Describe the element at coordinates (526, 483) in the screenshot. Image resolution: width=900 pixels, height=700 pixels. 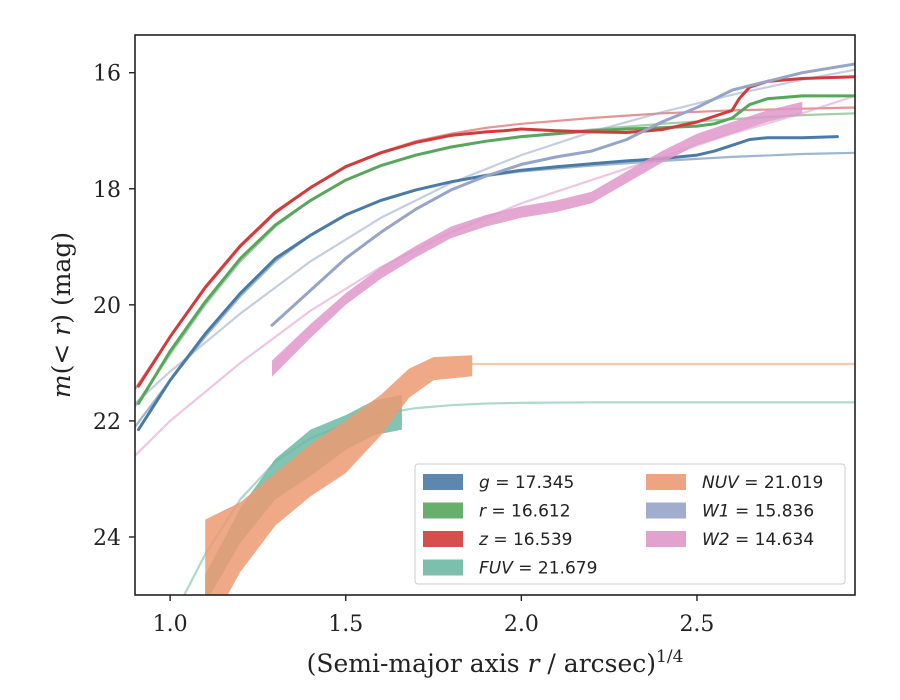
I see `legend-label-g: g = 17.345` at that location.